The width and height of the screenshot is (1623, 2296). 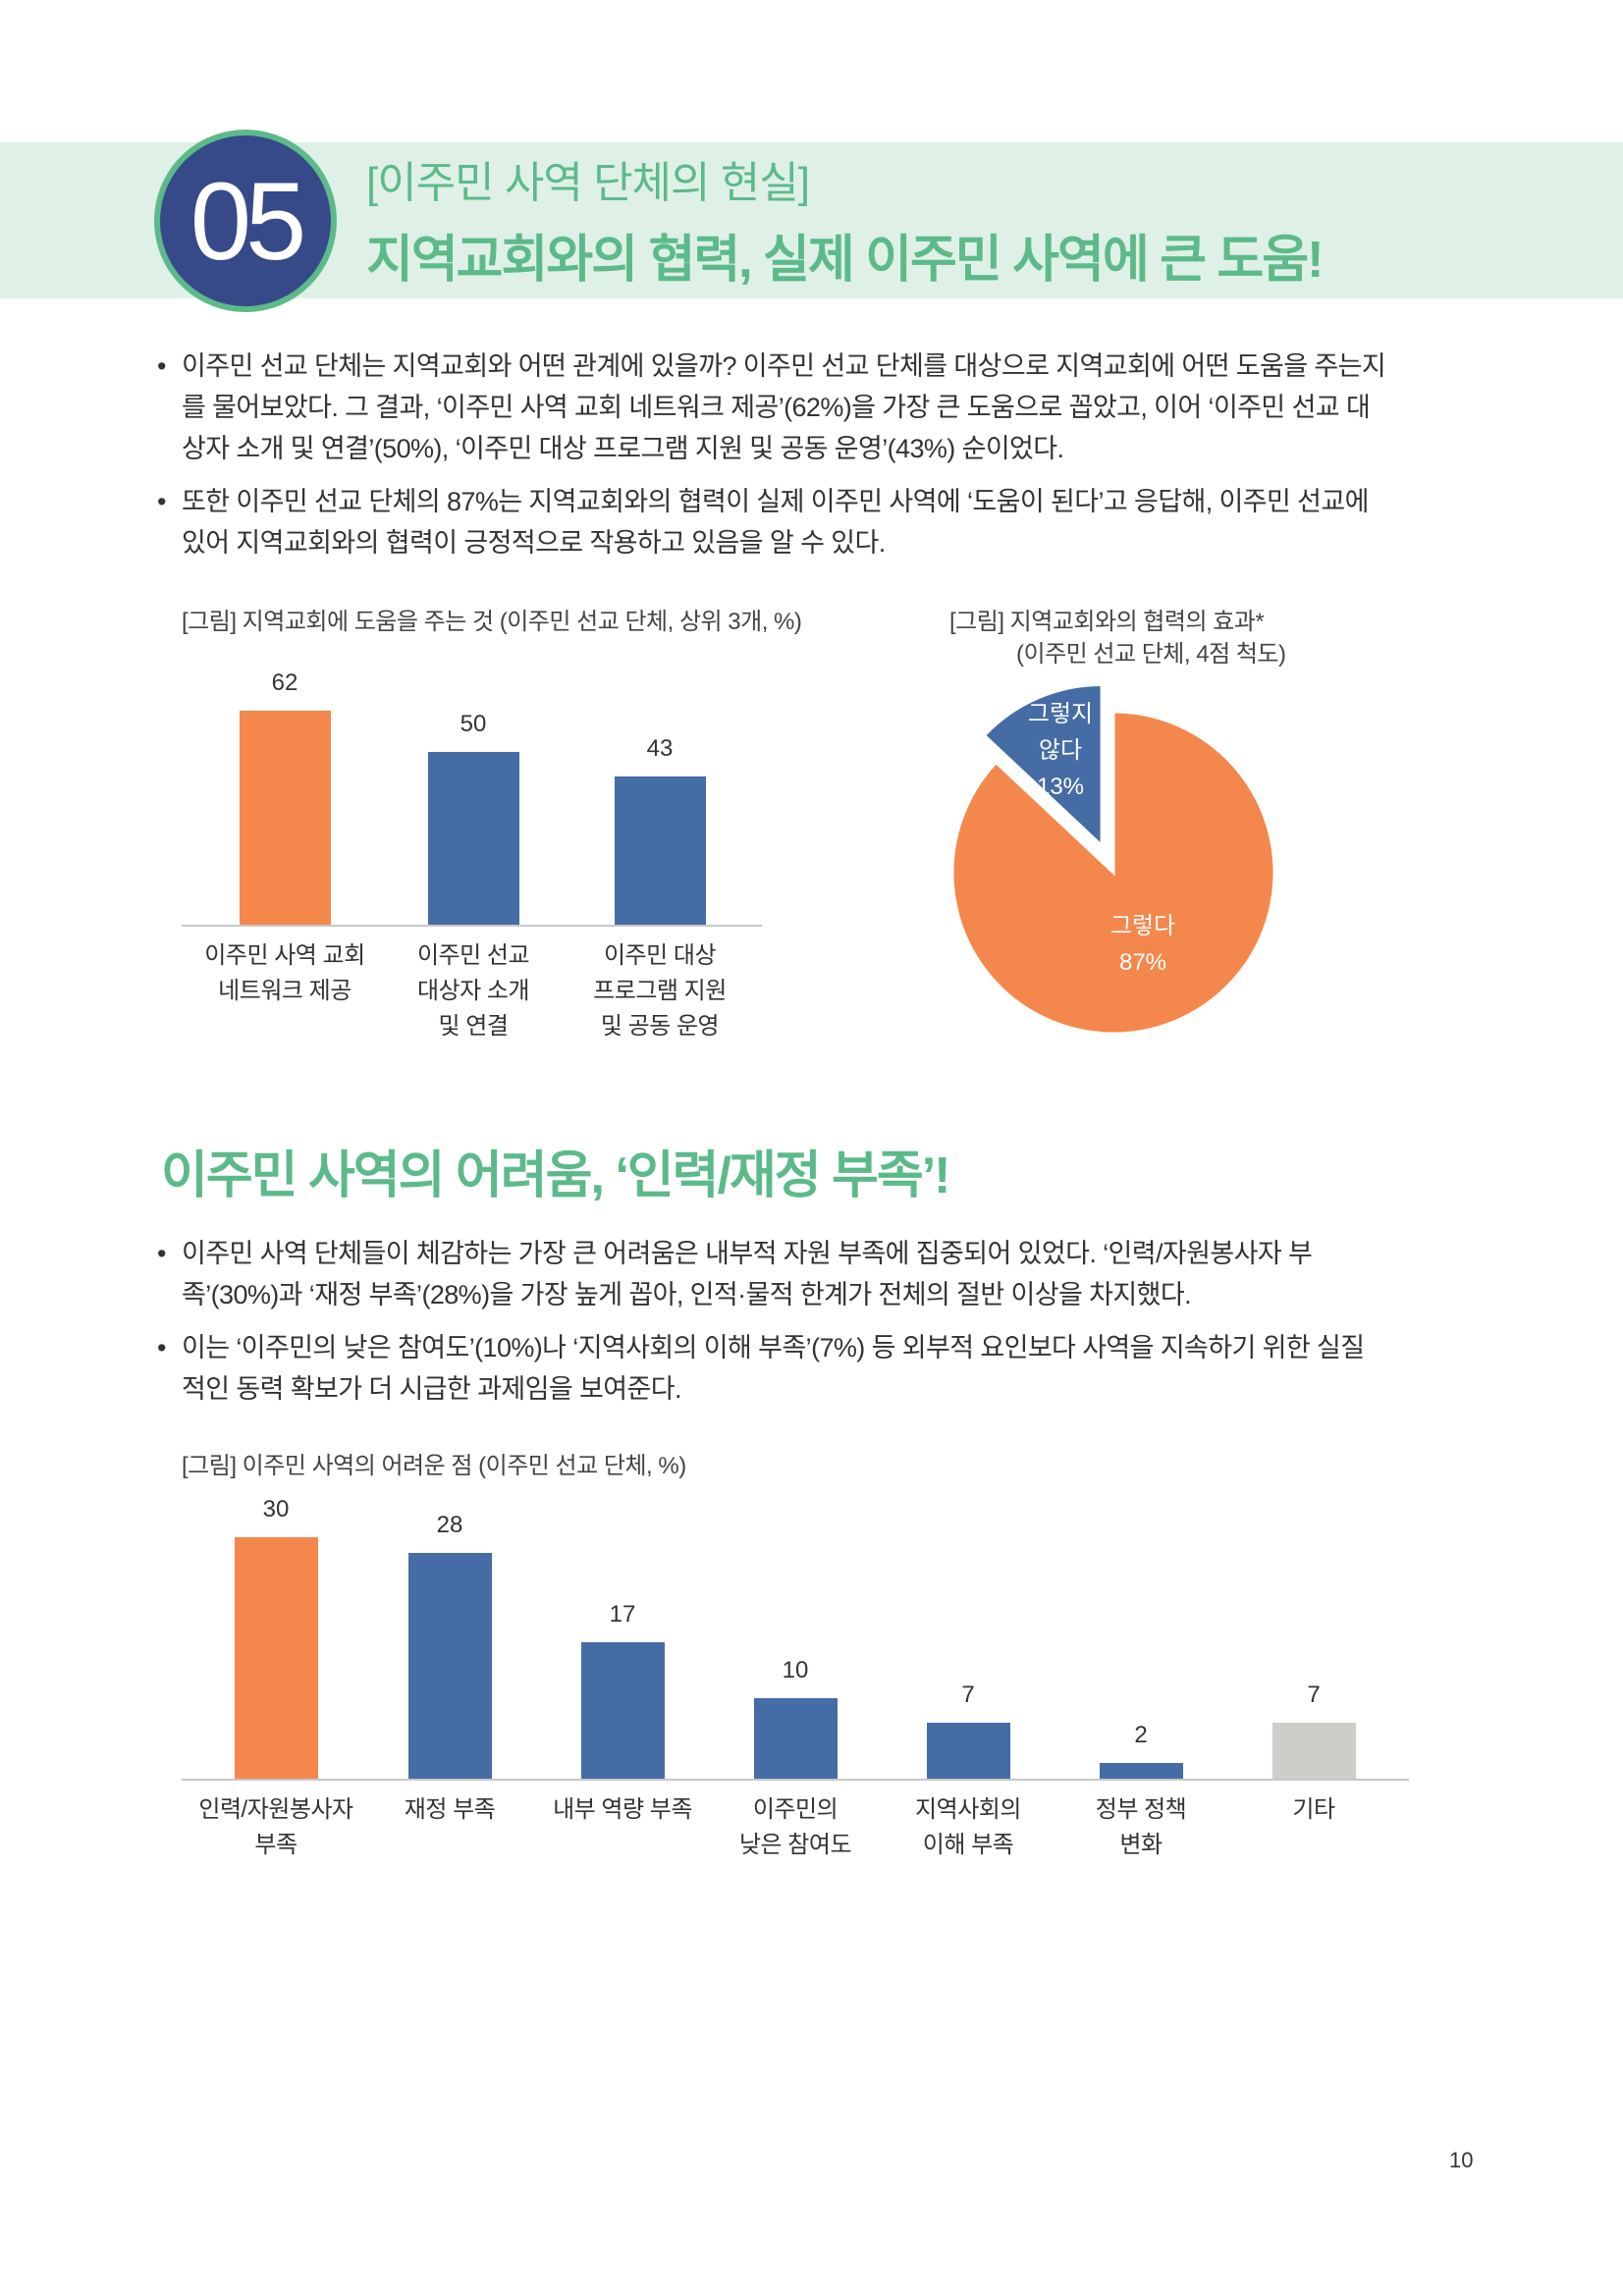 I want to click on pie-label-text: 그렇다, so click(x=1142, y=926).